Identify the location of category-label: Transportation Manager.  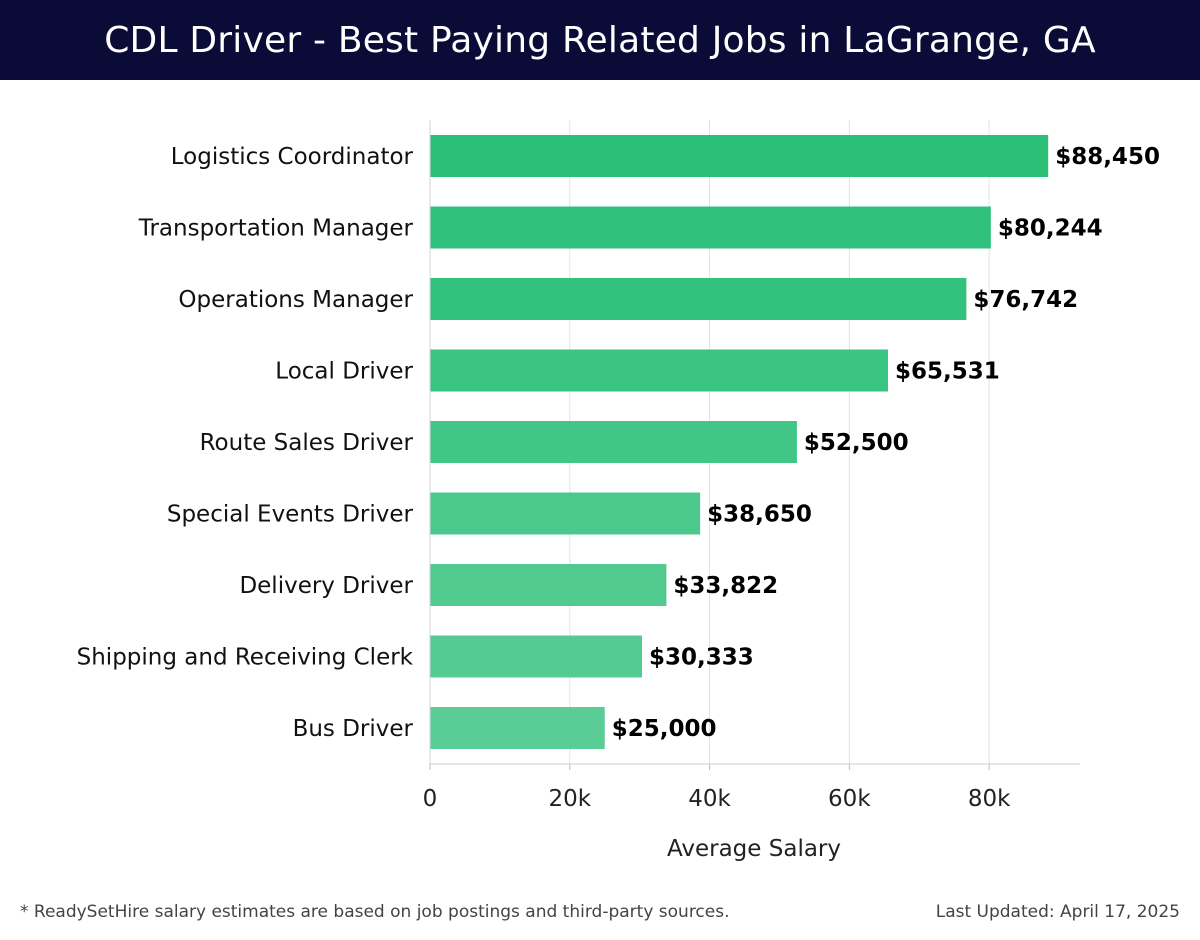
(276, 229).